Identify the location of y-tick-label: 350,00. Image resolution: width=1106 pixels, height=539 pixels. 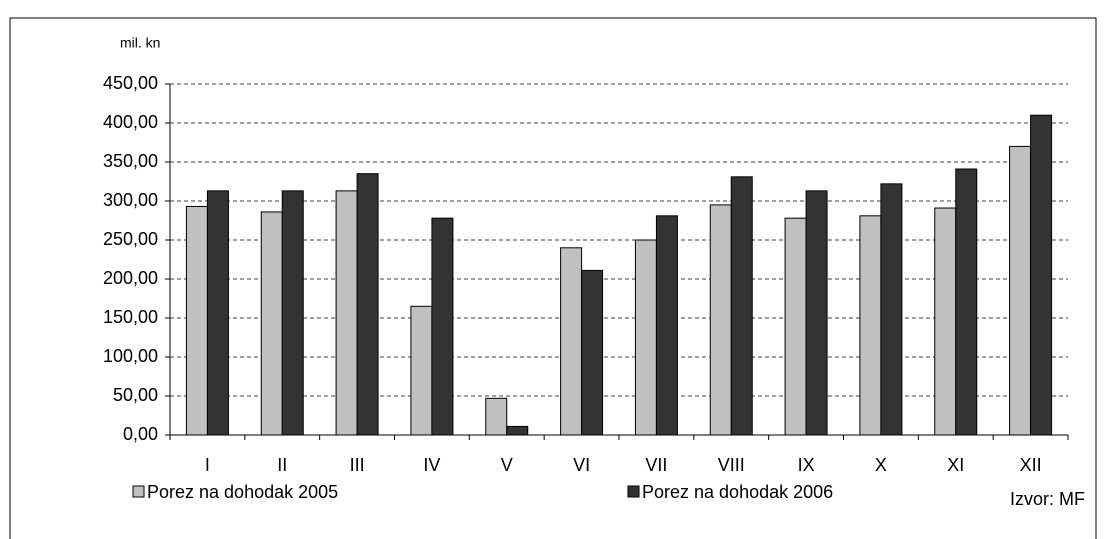
(130, 161).